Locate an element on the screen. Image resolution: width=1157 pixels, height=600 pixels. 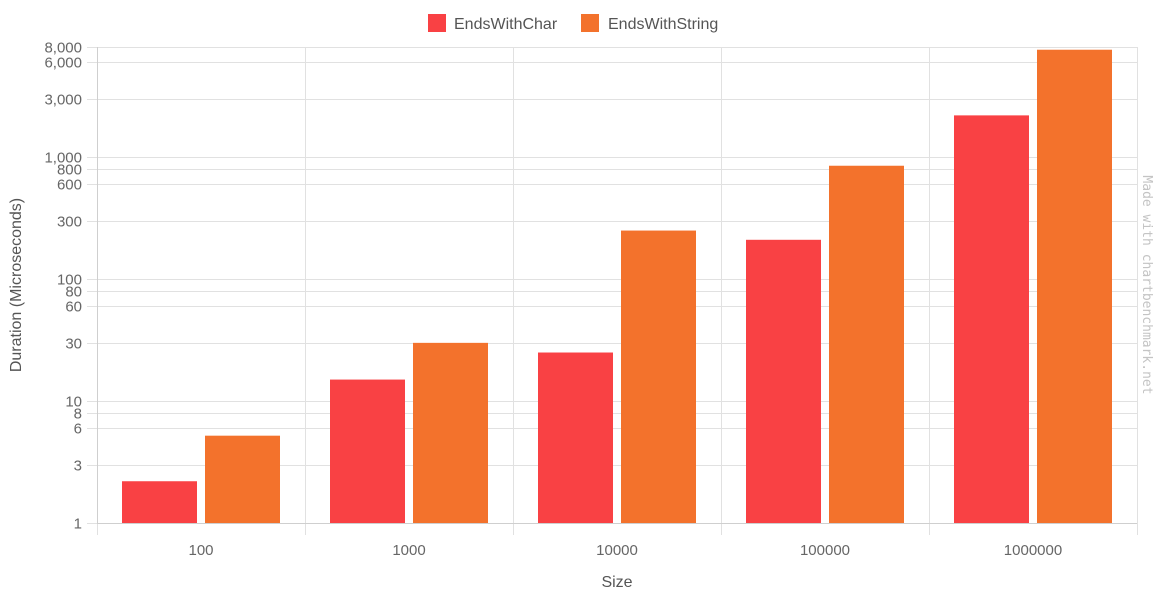
x-tick-label: 100000 is located at coordinates (825, 550).